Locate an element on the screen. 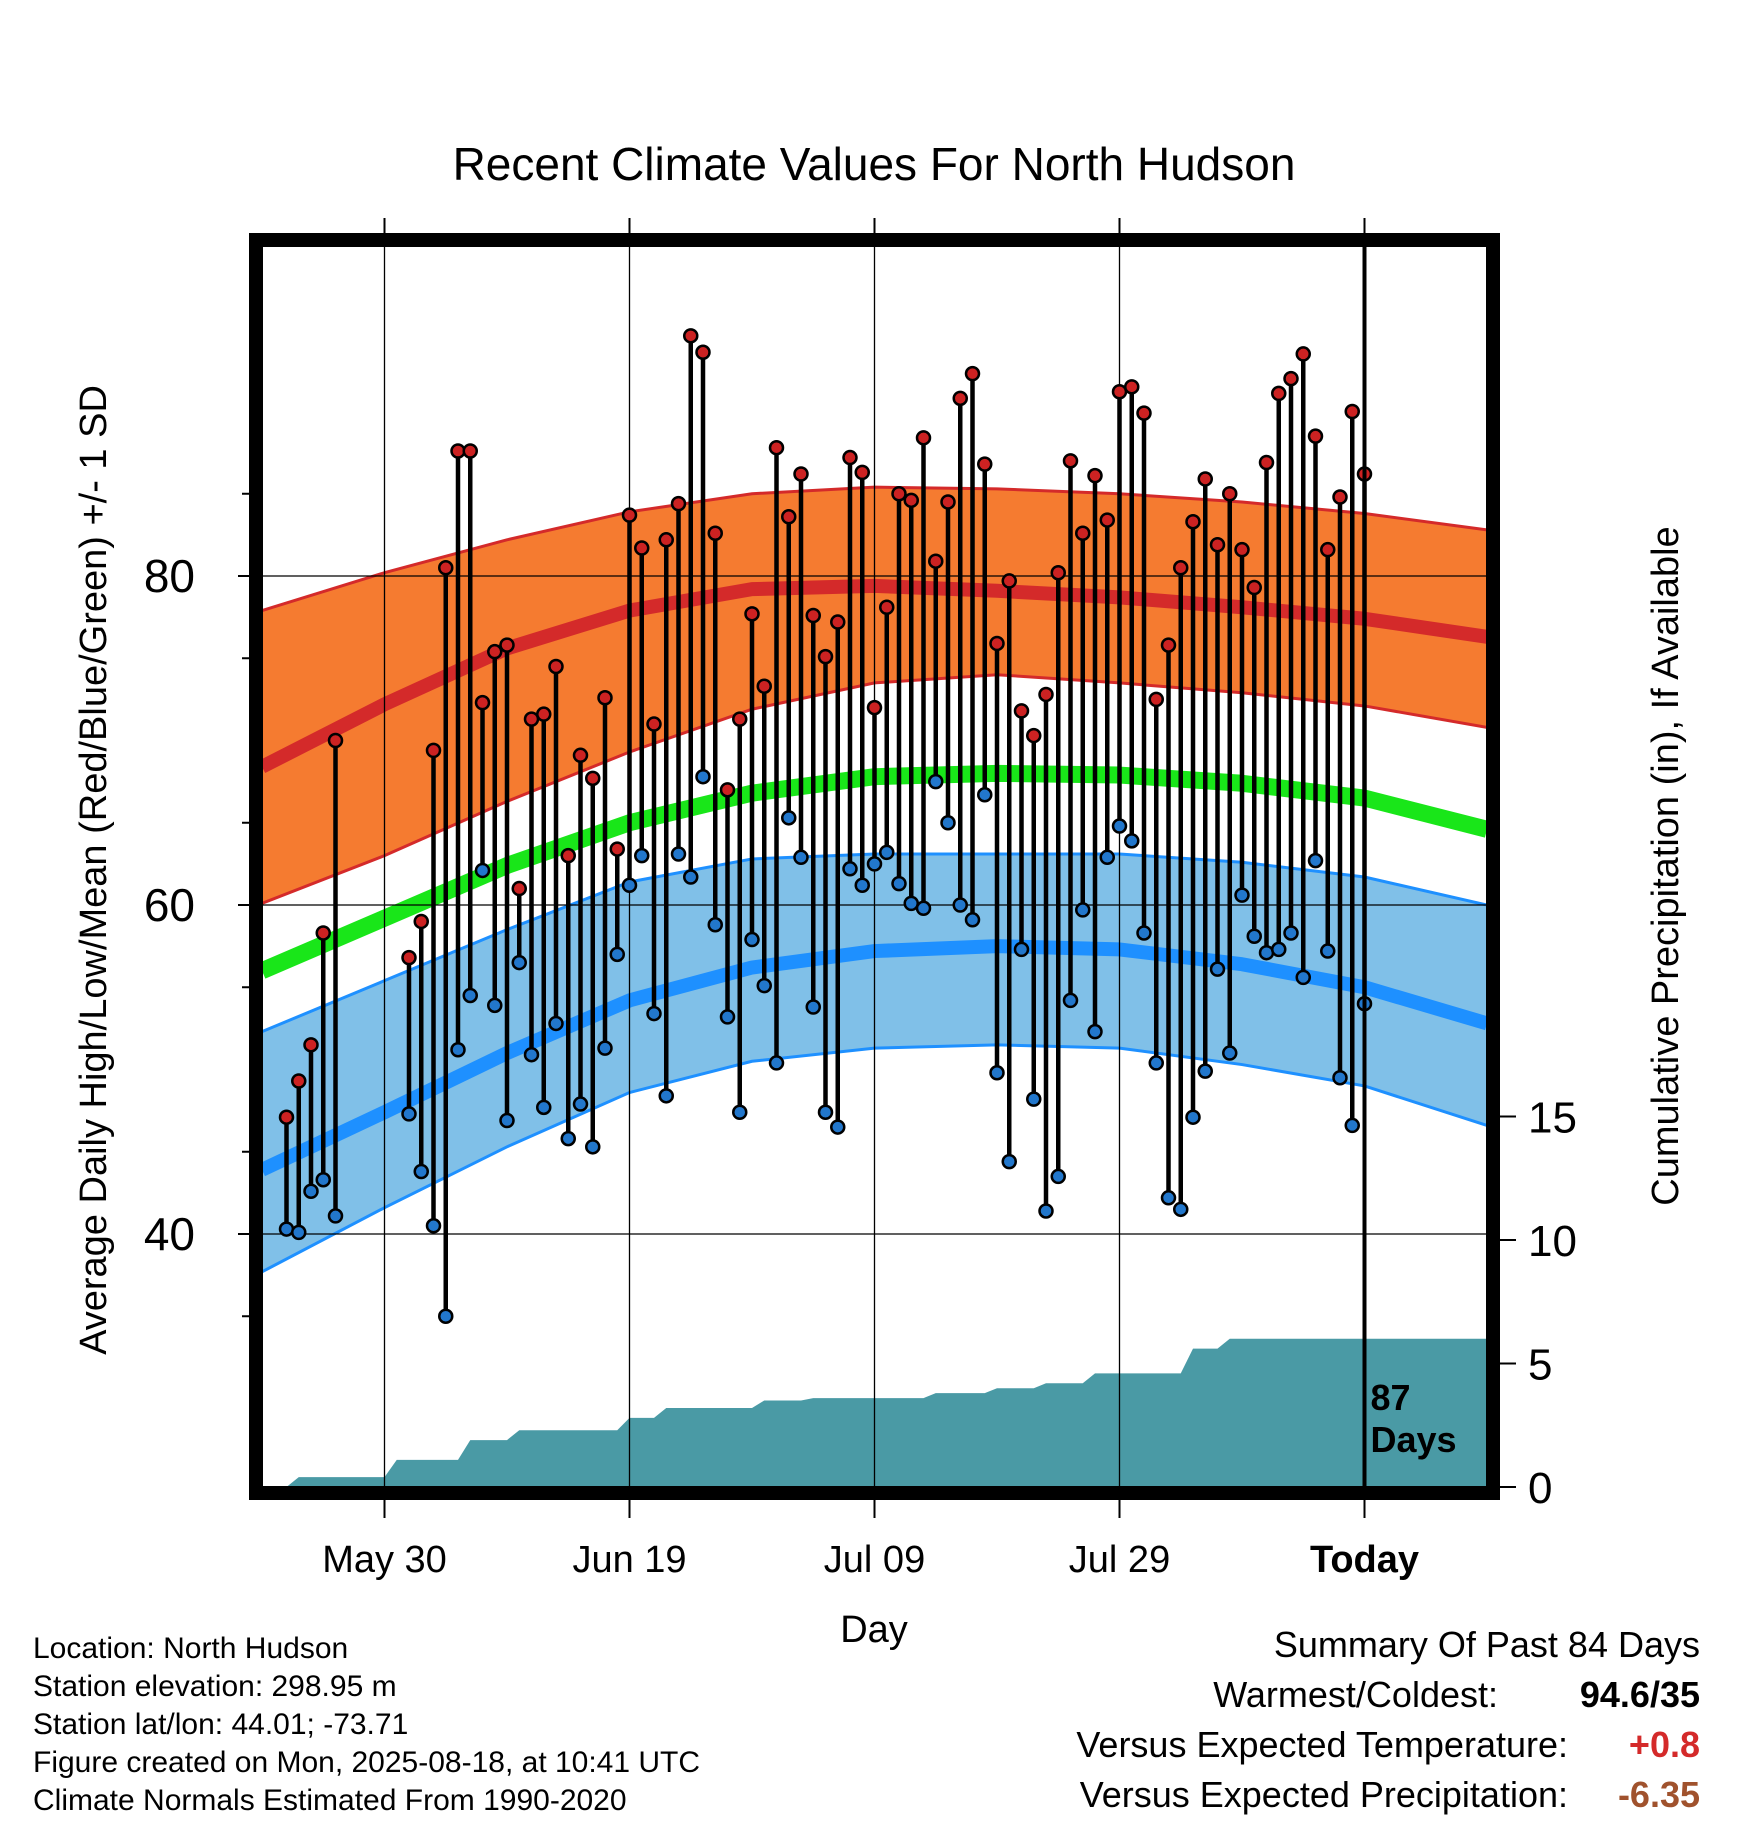  x-tick-label: Jun 19 is located at coordinates (629, 1560).